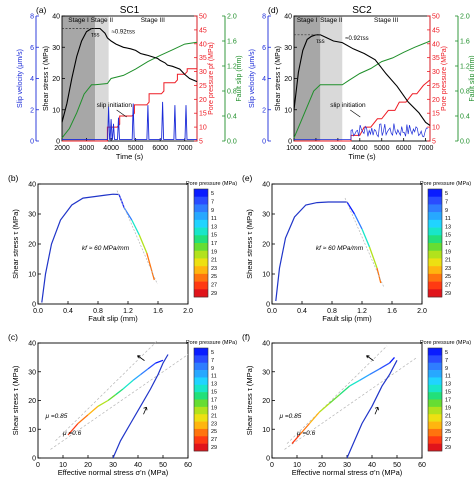 The image size is (474, 487). Describe the element at coordinates (272, 465) in the screenshot. I see `x-tick-label: 0` at that location.